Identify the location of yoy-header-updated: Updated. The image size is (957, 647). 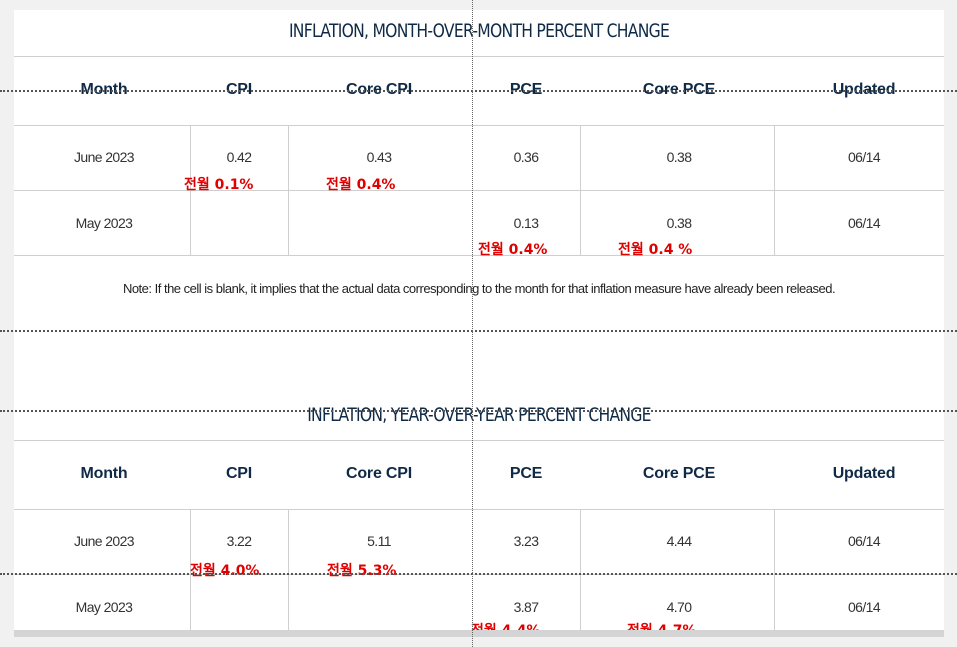
(864, 473).